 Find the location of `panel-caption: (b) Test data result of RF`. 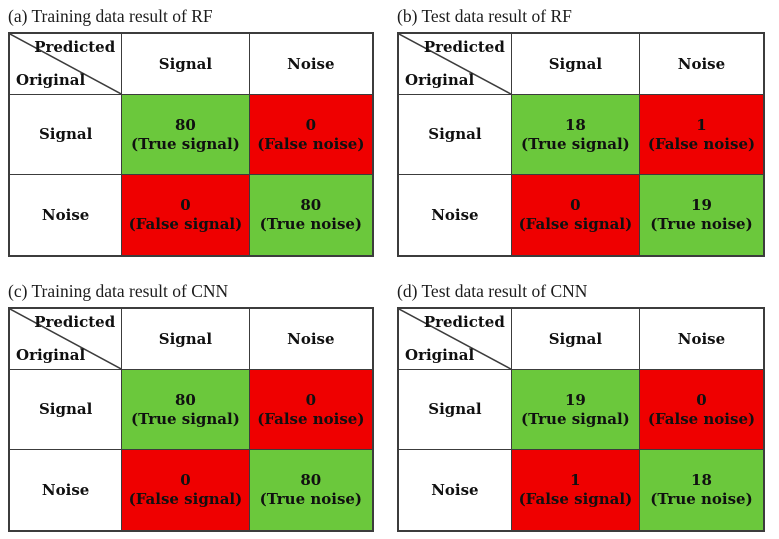

panel-caption: (b) Test data result of RF is located at coordinates (484, 16).